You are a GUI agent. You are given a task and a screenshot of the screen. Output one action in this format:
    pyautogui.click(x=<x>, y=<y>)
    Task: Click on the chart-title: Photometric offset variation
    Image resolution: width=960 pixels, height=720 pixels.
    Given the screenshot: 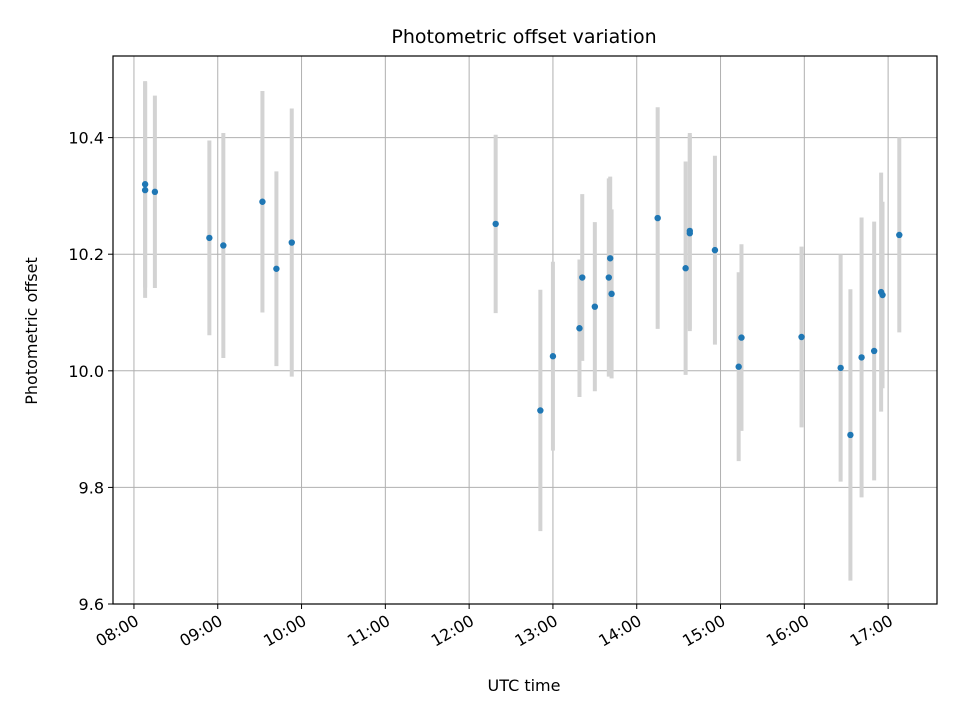 What is the action you would take?
    pyautogui.click(x=523, y=37)
    